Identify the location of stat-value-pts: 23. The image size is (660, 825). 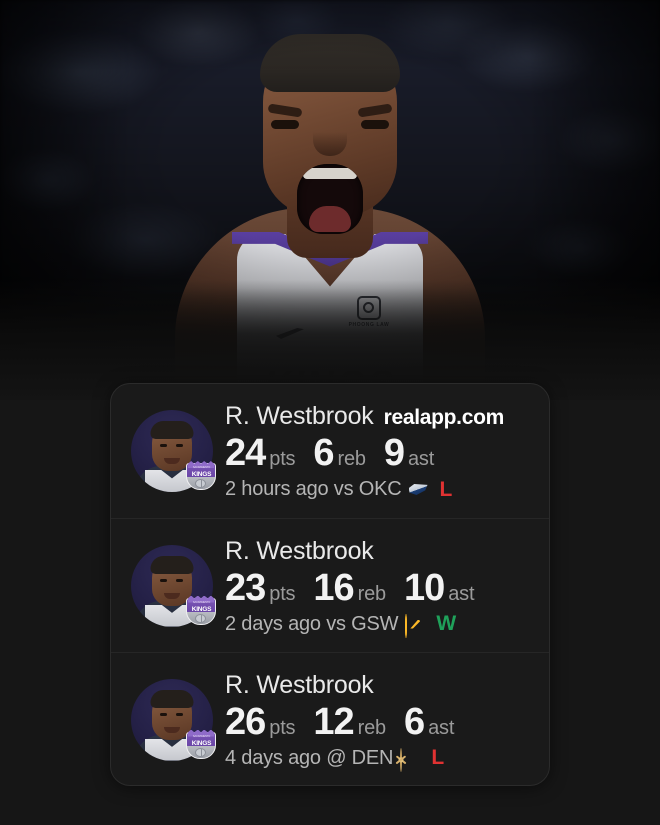
(245, 587).